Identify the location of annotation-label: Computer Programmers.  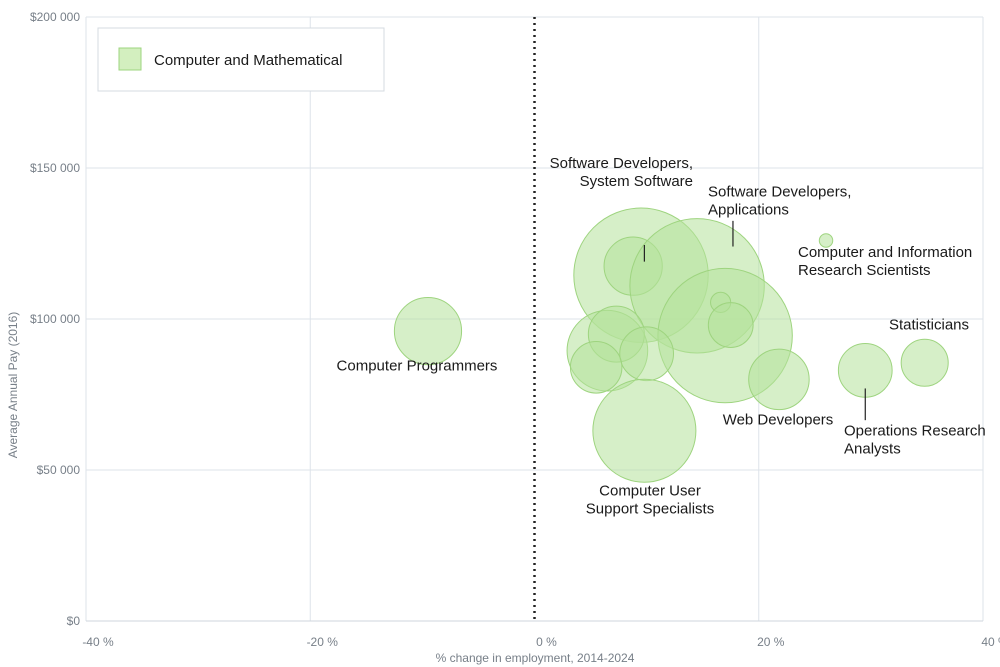
(417, 365).